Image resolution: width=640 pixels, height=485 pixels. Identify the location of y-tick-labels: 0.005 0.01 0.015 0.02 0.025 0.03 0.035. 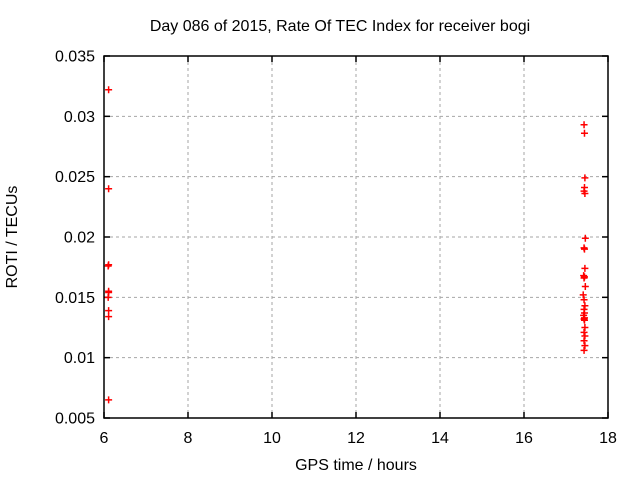
(75, 238).